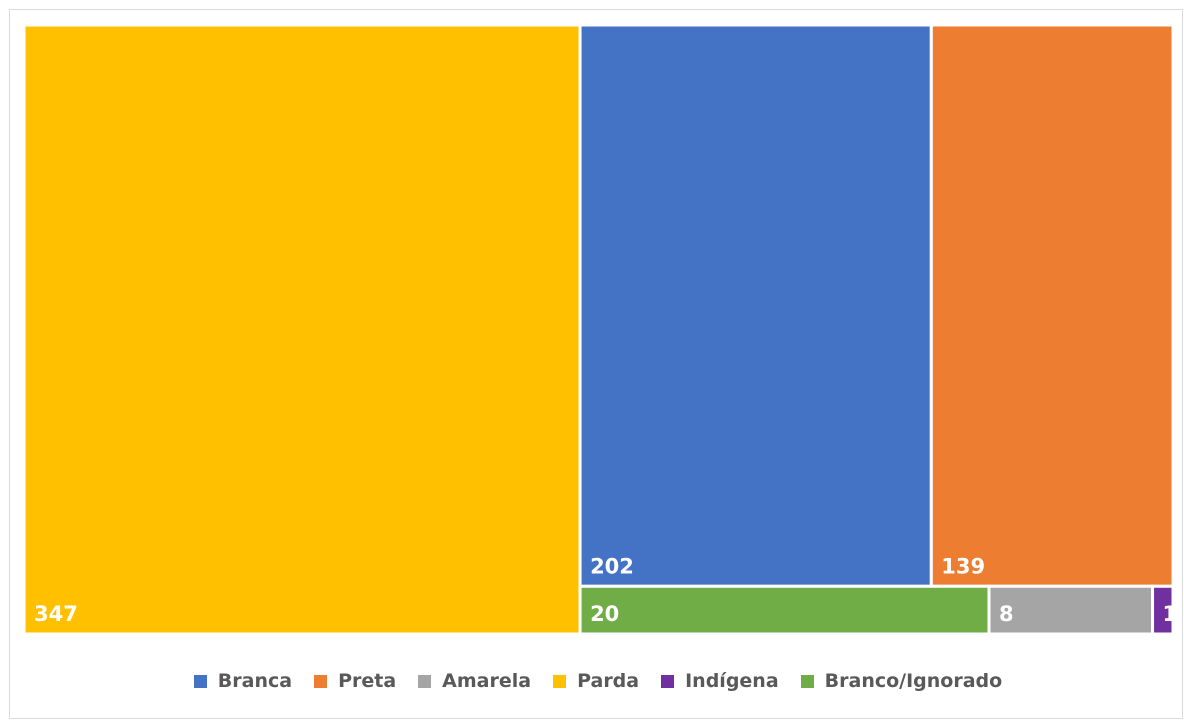  Describe the element at coordinates (612, 566) in the screenshot. I see `data-label-branca: 202` at that location.